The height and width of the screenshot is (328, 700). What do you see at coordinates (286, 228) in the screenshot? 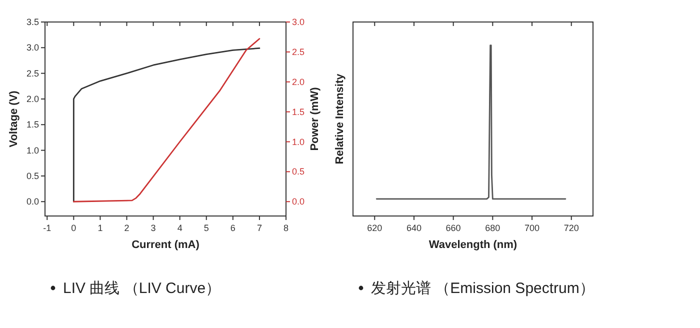
I see `x-tick-label: 8` at bounding box center [286, 228].